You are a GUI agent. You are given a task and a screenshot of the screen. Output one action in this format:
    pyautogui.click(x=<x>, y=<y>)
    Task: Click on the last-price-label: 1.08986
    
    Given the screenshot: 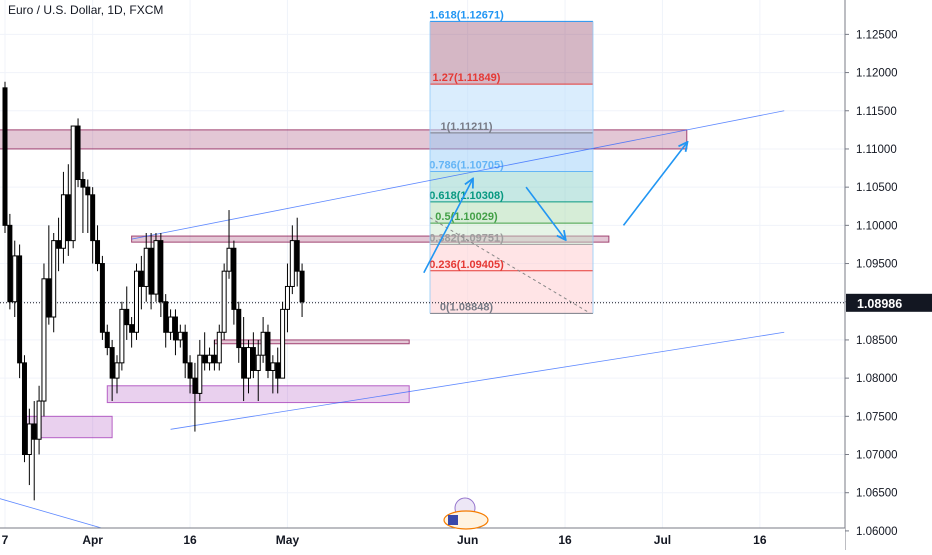 What is the action you would take?
    pyautogui.click(x=879, y=304)
    